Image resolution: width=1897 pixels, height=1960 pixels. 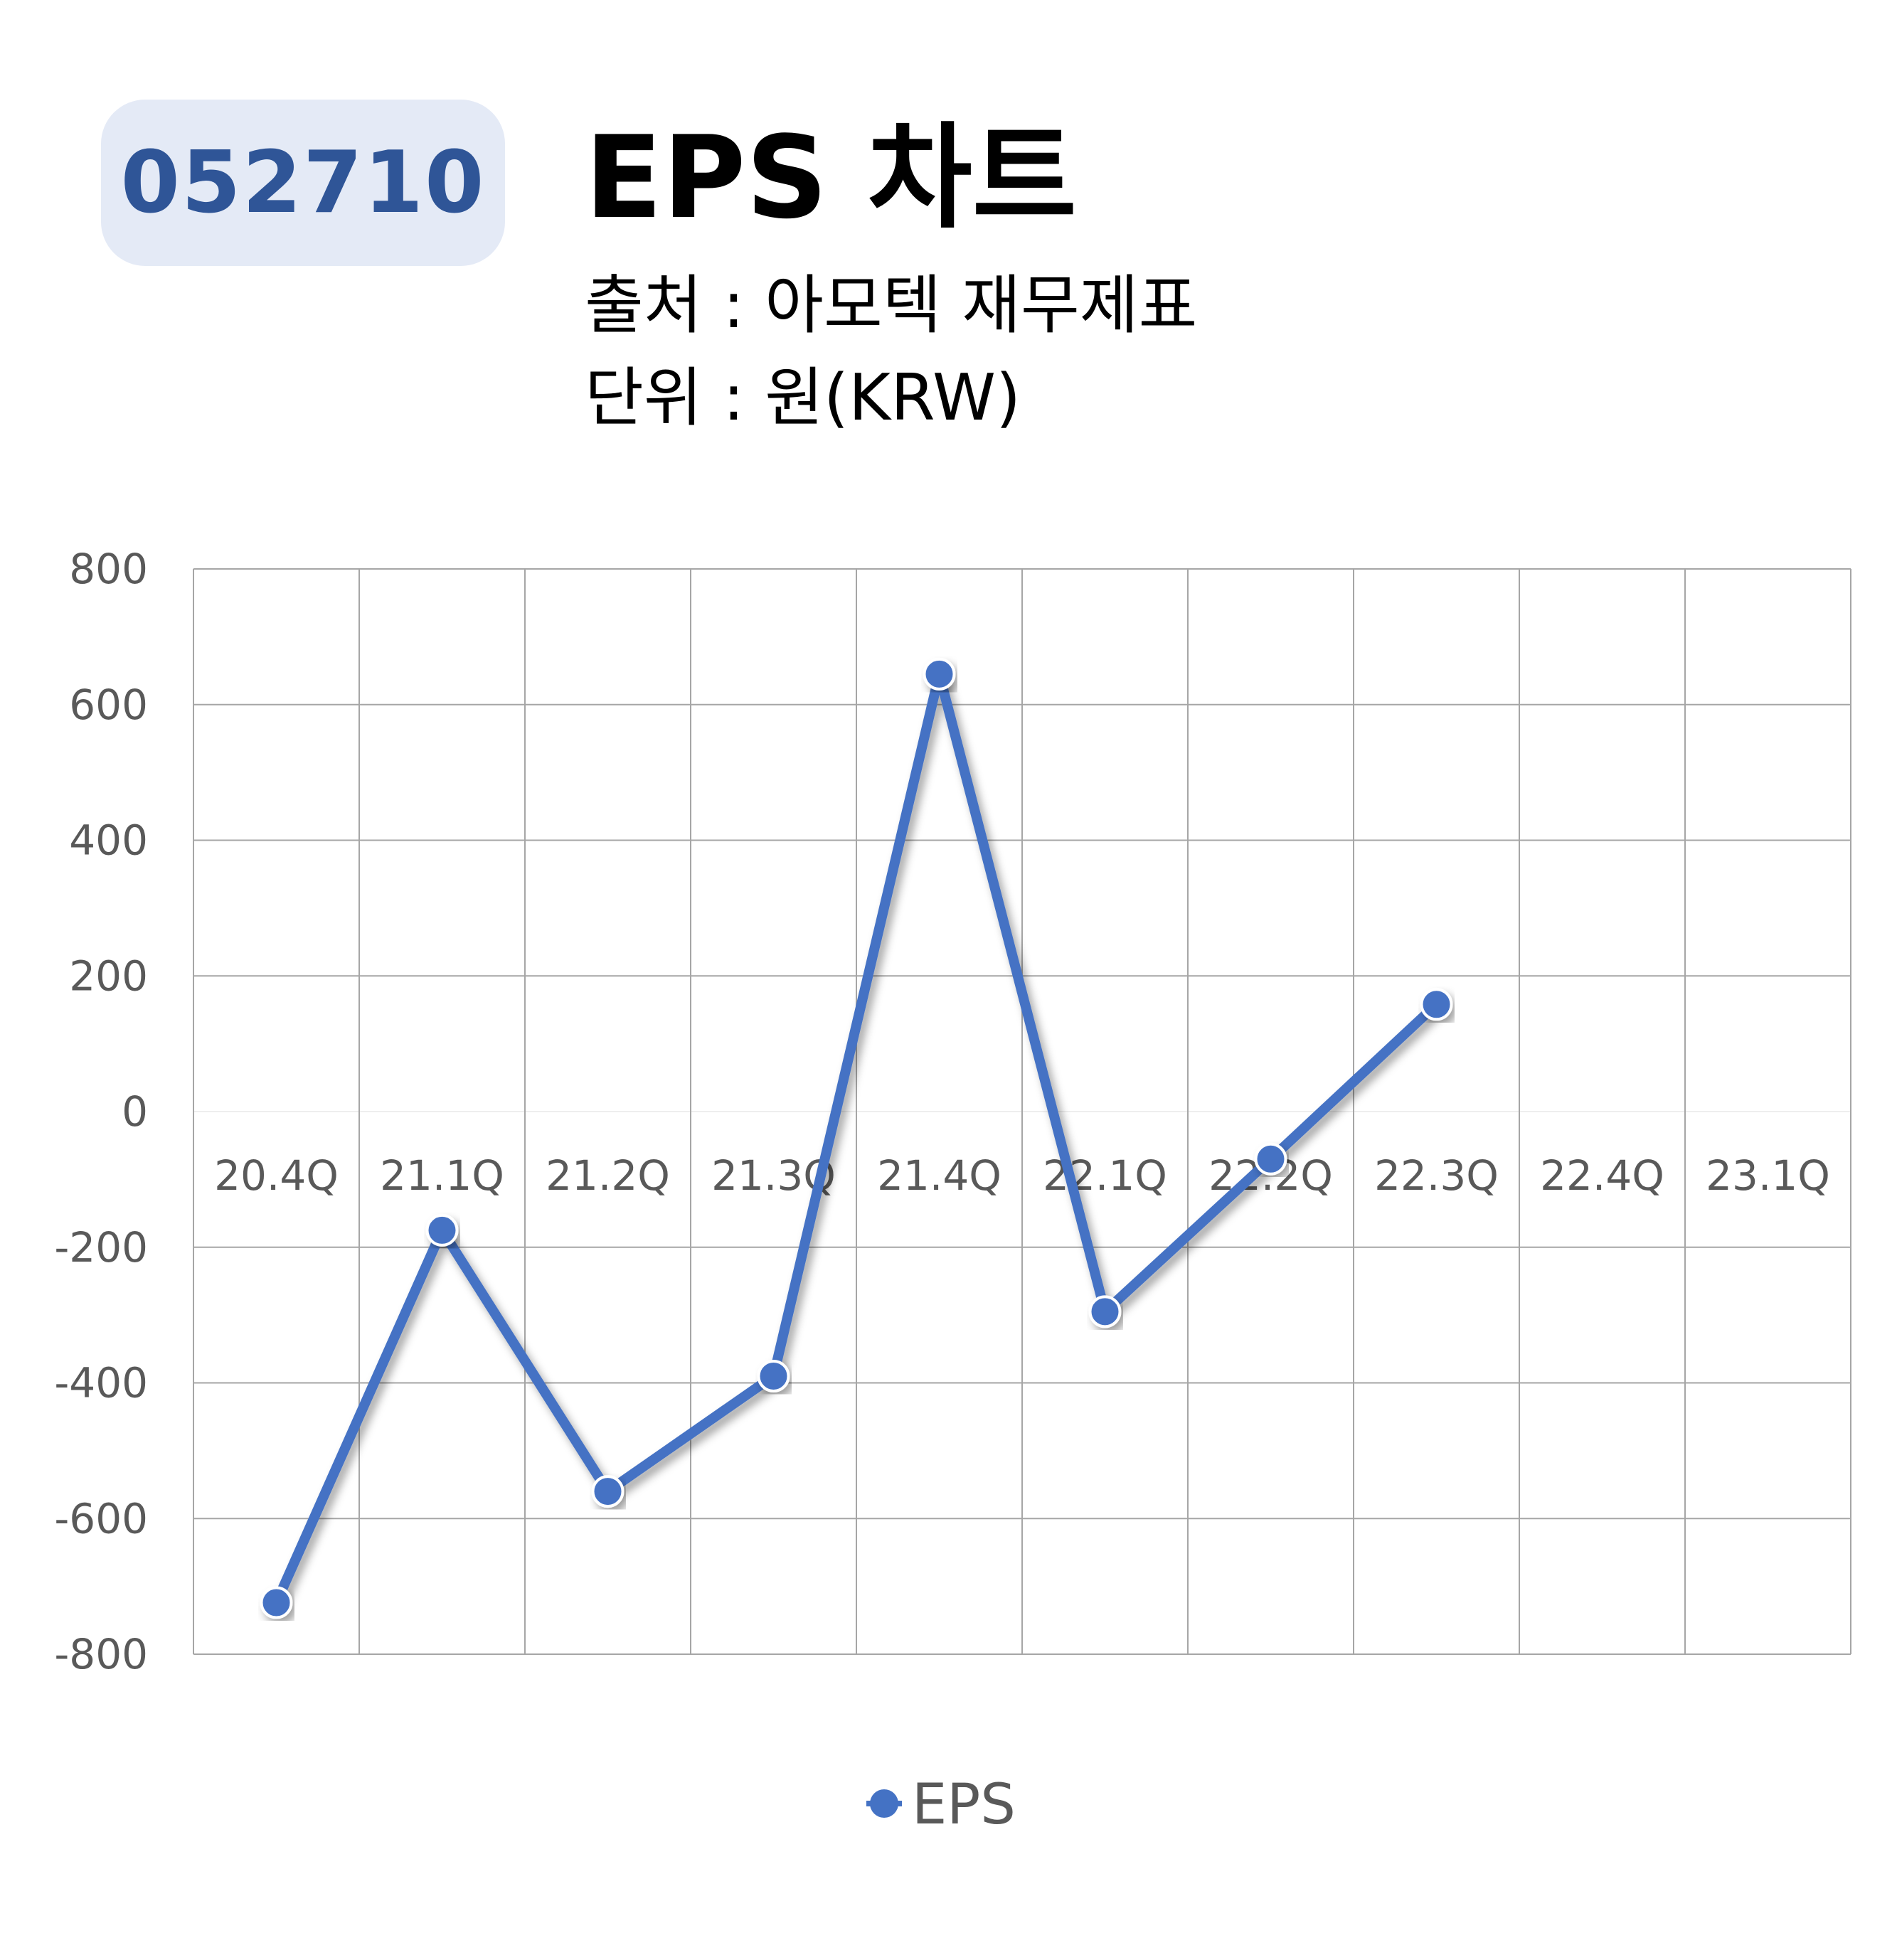 What do you see at coordinates (101, 1383) in the screenshot?
I see `y-tick-label: -400` at bounding box center [101, 1383].